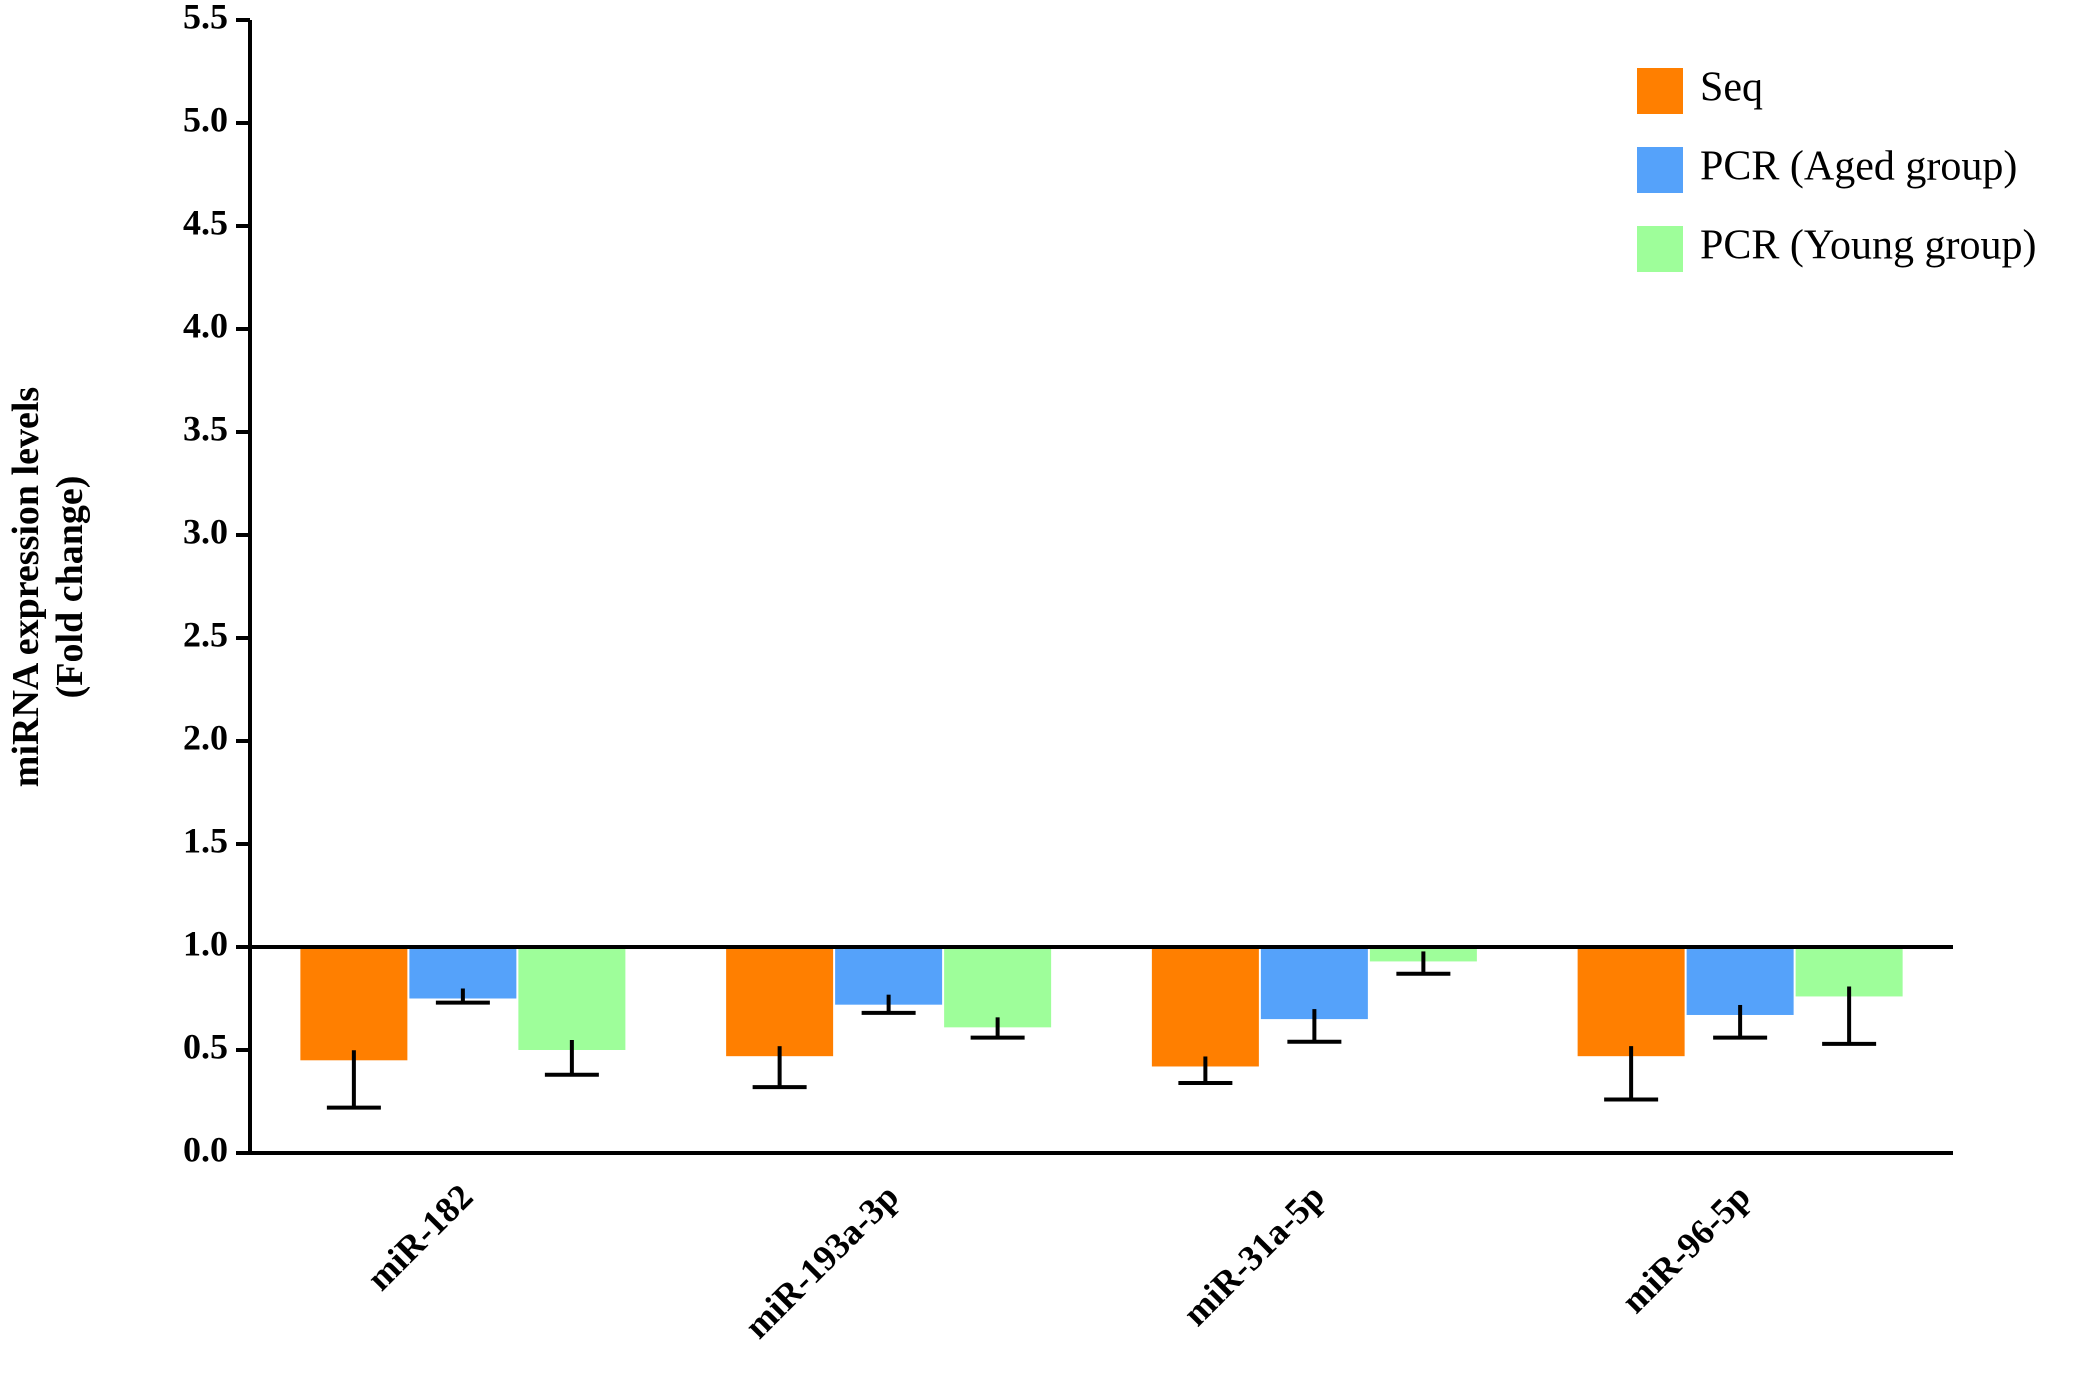 This screenshot has height=1373, width=2091. I want to click on x-tick-label: miR-182, so click(420, 1237).